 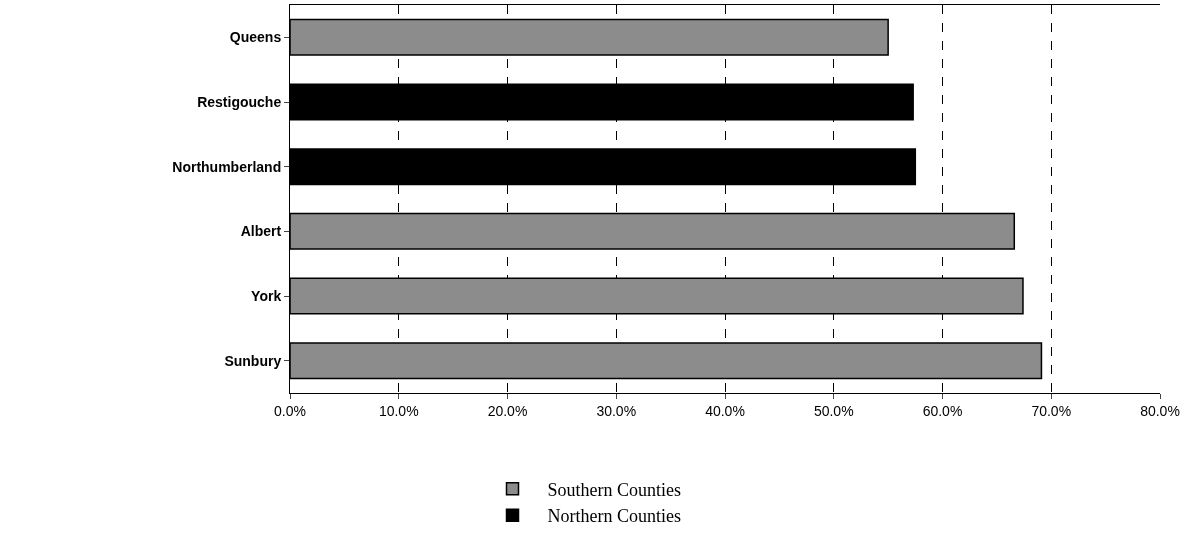 What do you see at coordinates (614, 516) in the screenshot?
I see `legend-label: Northern Counties` at bounding box center [614, 516].